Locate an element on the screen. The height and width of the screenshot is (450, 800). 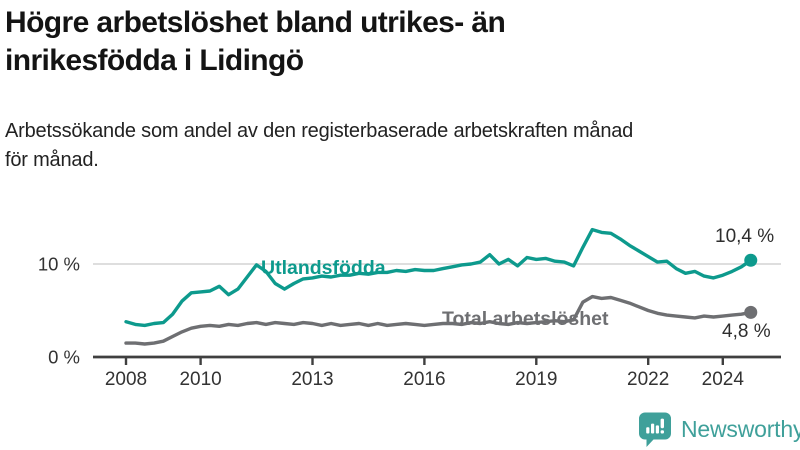
y-tick-label-10: 10 % is located at coordinates (59, 264).